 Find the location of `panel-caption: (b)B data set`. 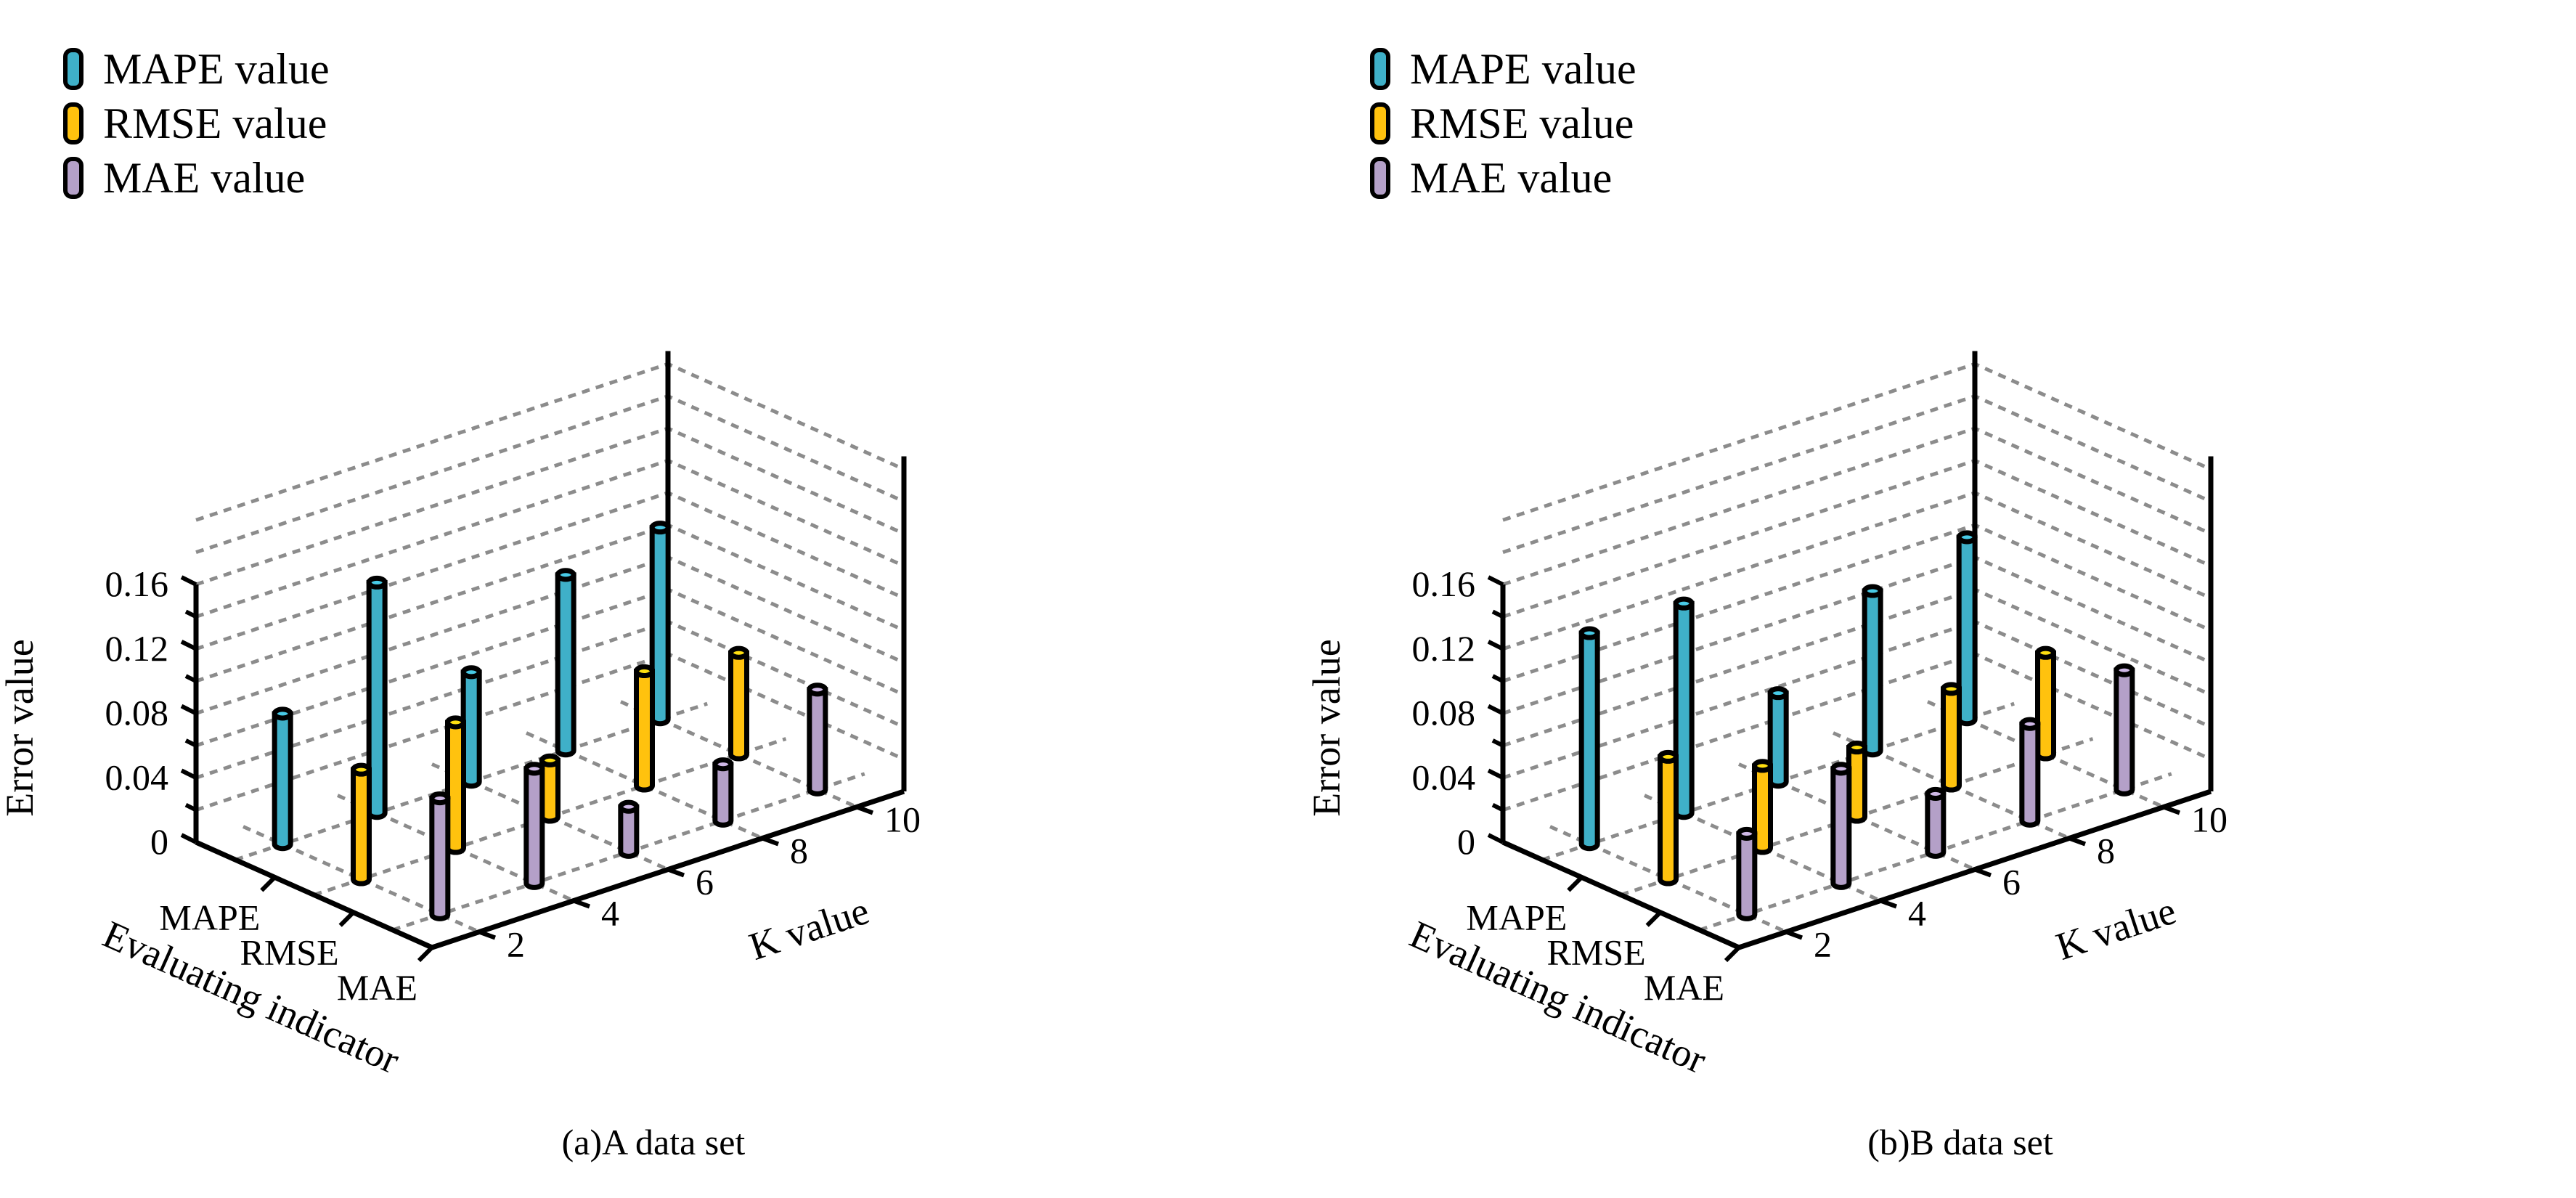

panel-caption: (b)B data set is located at coordinates (1960, 1142).